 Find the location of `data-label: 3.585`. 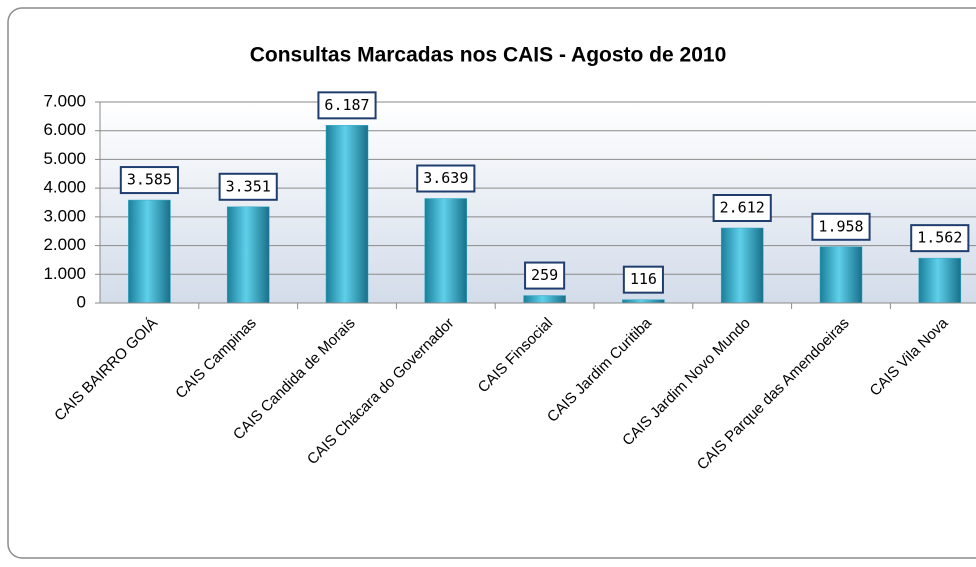

data-label: 3.585 is located at coordinates (149, 180).